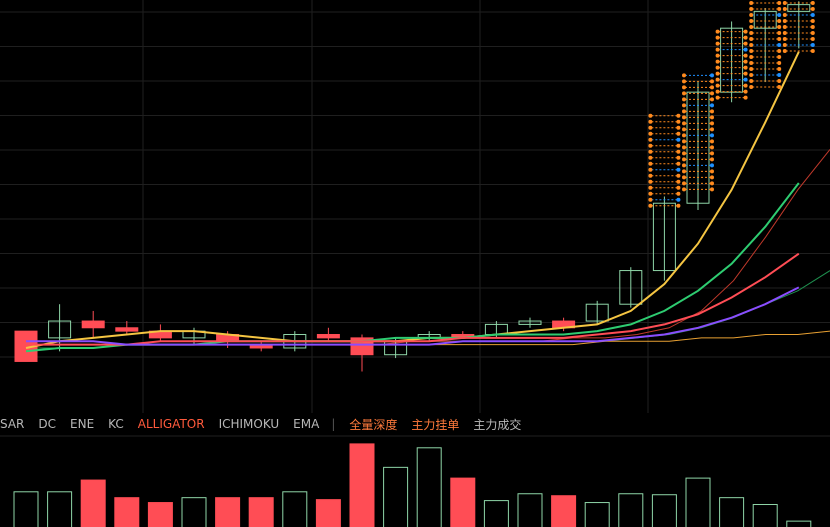 This screenshot has width=830, height=527. Describe the element at coordinates (171, 424) in the screenshot. I see `tab-alligator: ALLIGATOR` at that location.